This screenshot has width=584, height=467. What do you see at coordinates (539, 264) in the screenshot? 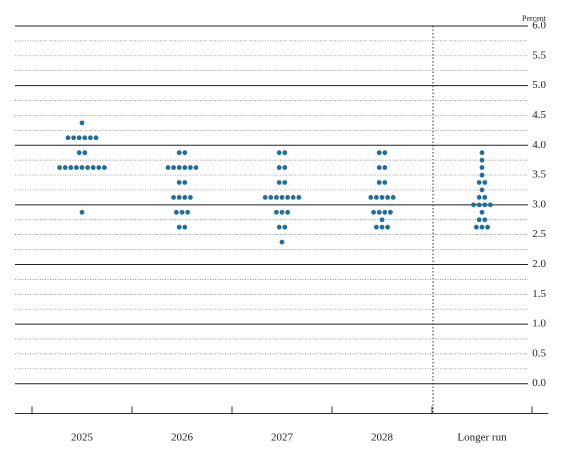
I see `y-tick-label: 2.0` at bounding box center [539, 264].